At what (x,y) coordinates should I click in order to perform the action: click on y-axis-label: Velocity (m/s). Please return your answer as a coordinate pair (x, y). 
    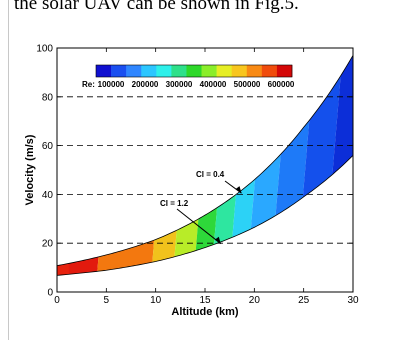
    Looking at the image, I should click on (30, 169).